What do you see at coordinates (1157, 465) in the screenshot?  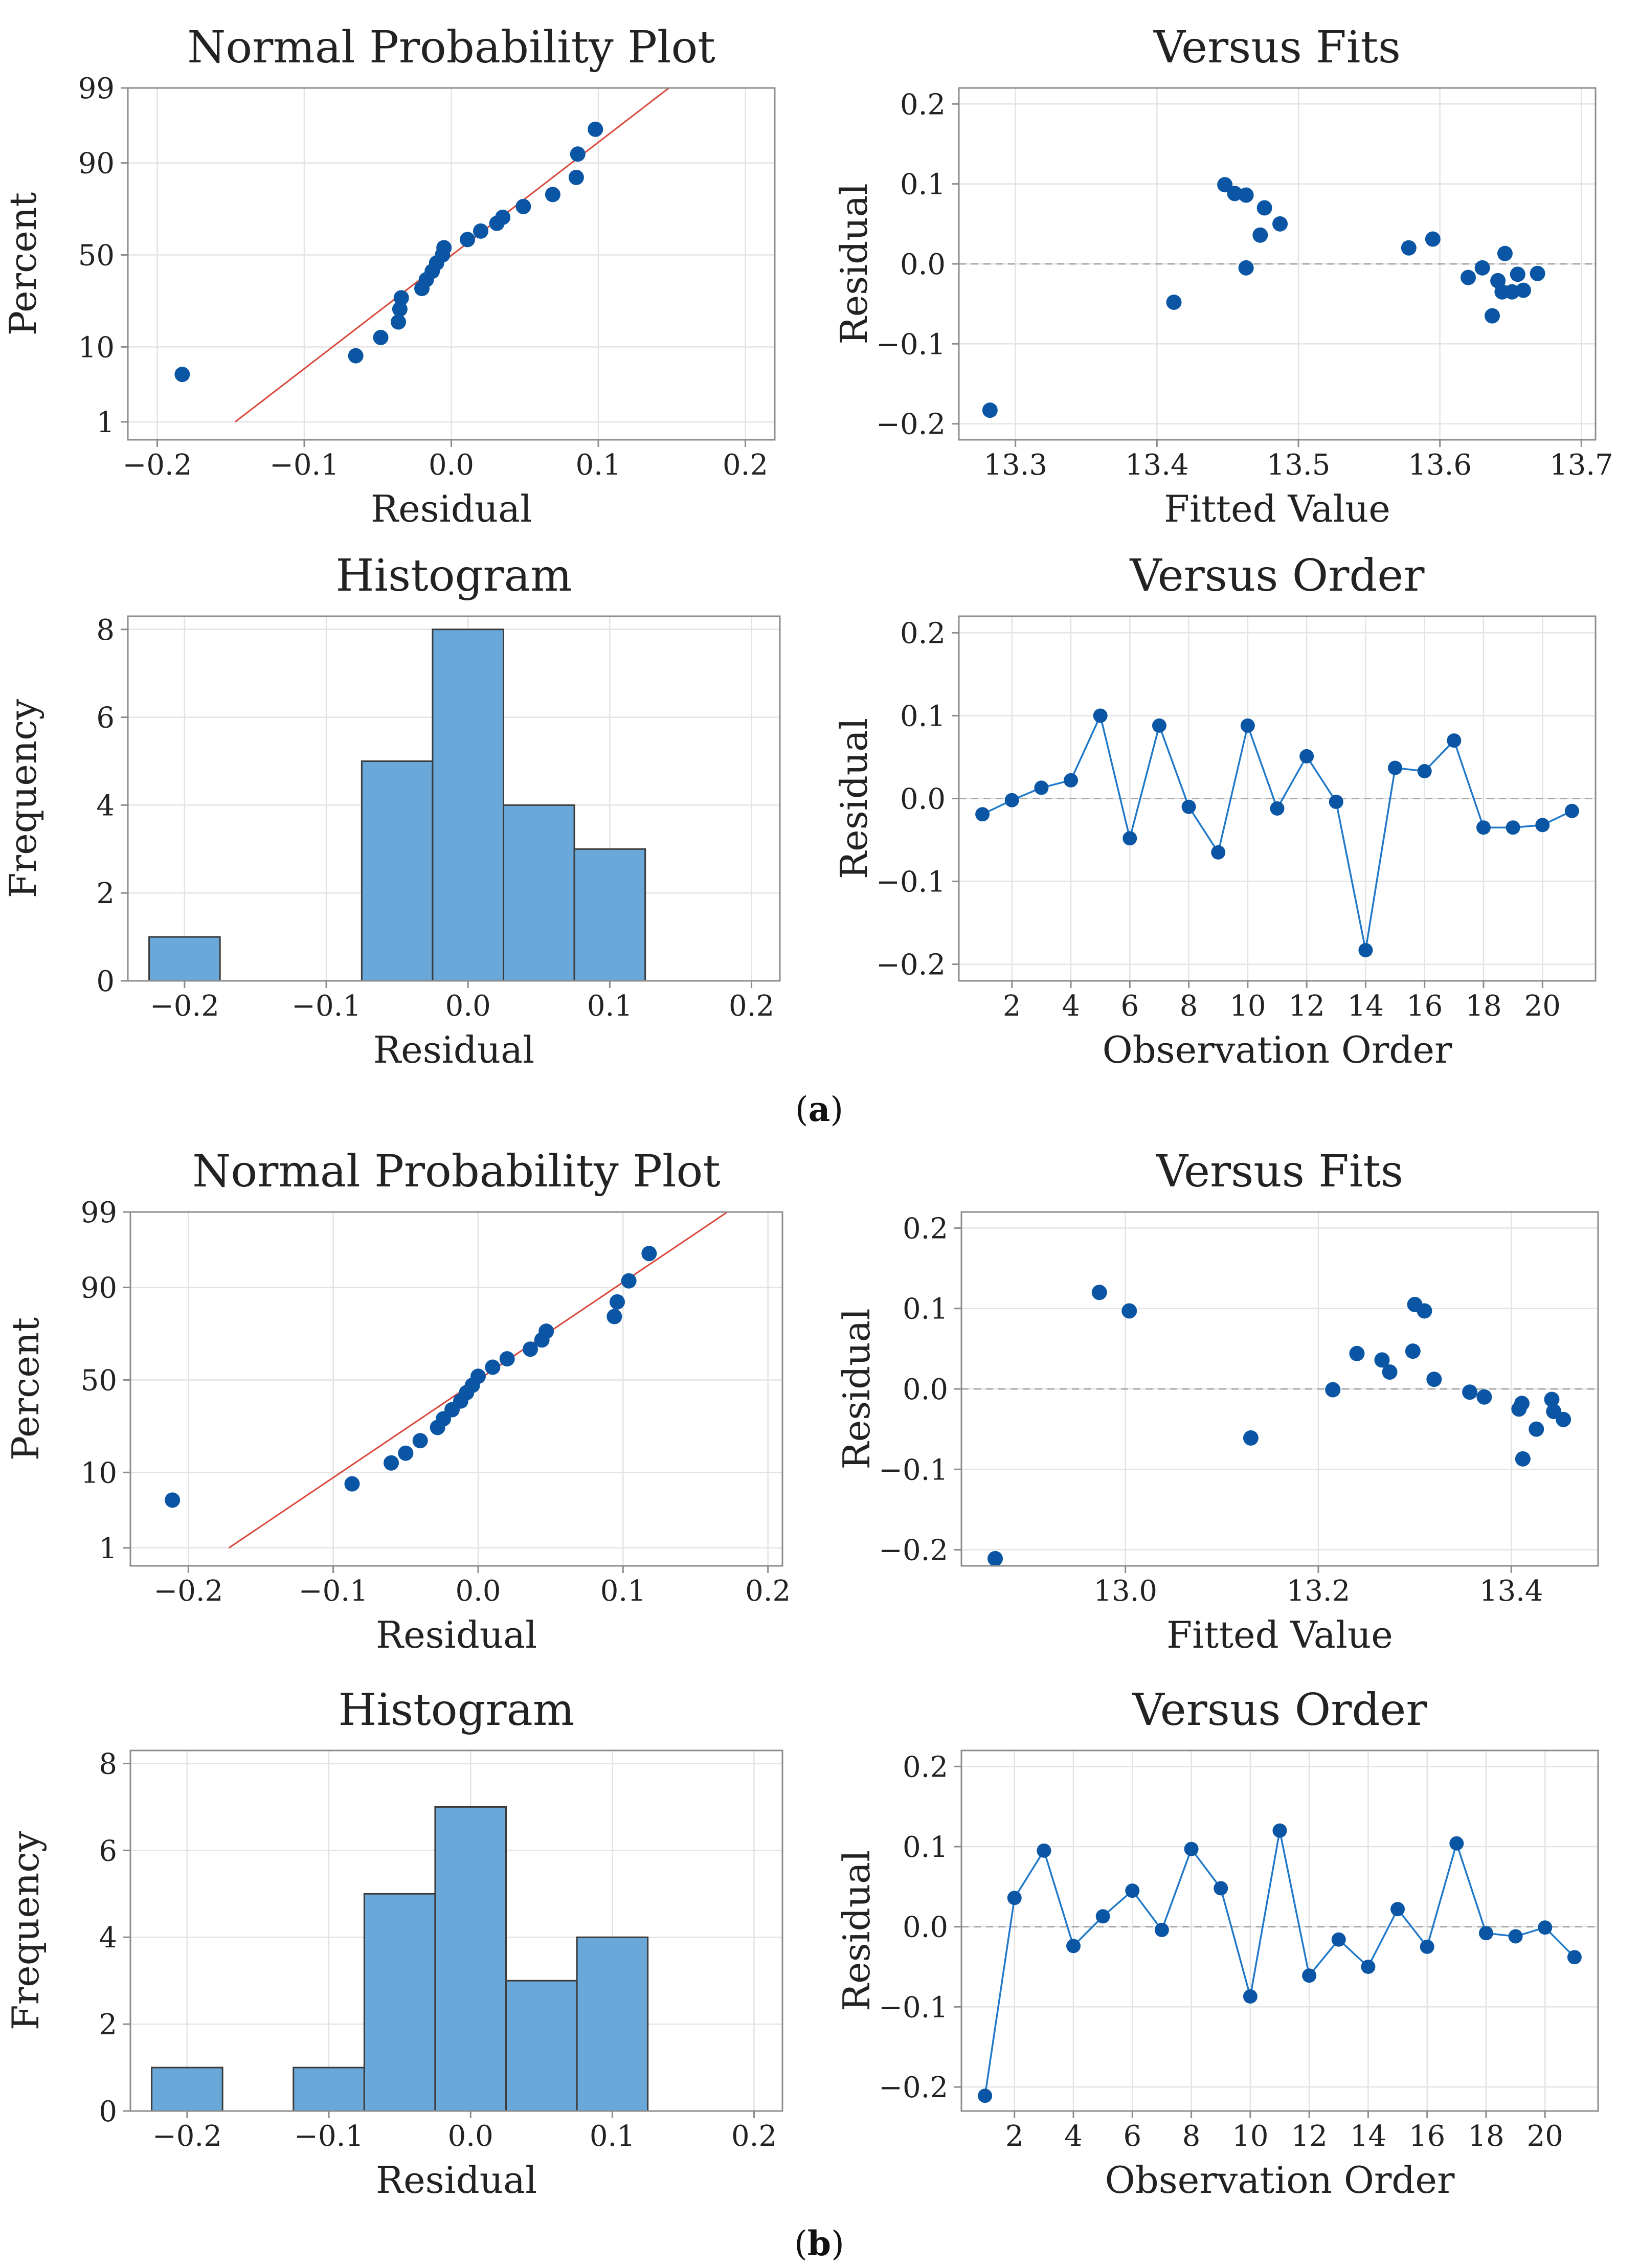 I see `x-tick-label: 13.4` at bounding box center [1157, 465].